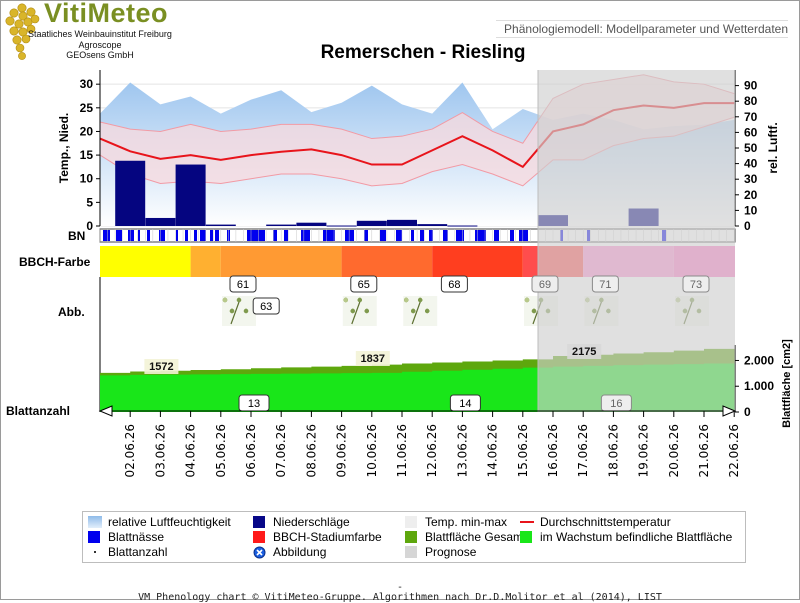 The width and height of the screenshot is (800, 603). Describe the element at coordinates (751, 210) in the screenshot. I see `y-right-tick-label: 10` at that location.